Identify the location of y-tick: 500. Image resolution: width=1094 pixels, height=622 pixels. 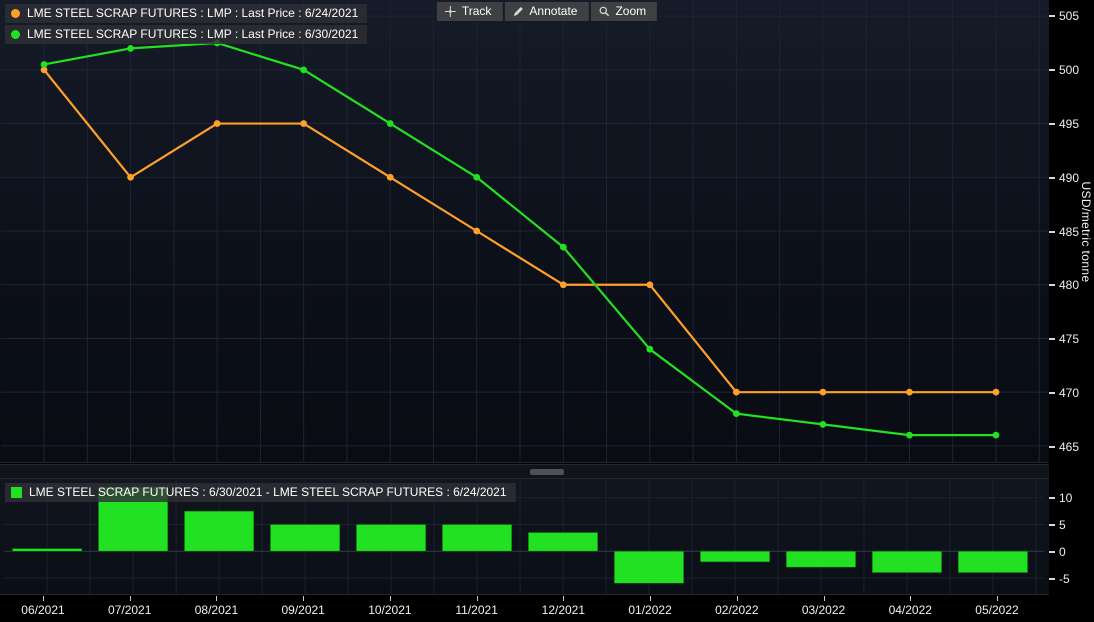
(1064, 70).